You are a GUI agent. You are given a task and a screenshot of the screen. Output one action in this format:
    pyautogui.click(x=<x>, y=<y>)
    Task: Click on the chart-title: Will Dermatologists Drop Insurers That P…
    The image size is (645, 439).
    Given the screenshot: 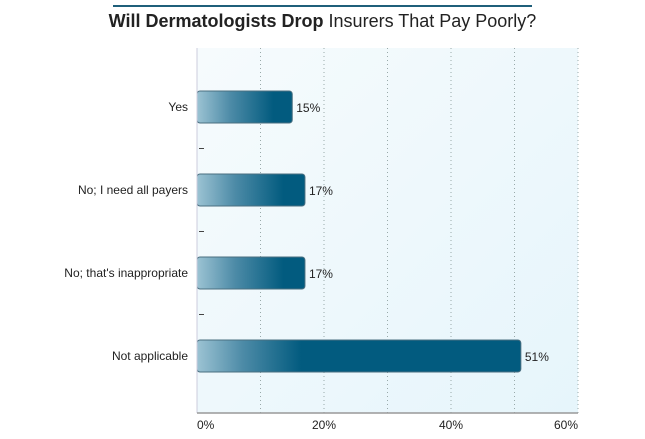 What is the action you would take?
    pyautogui.click(x=322, y=21)
    